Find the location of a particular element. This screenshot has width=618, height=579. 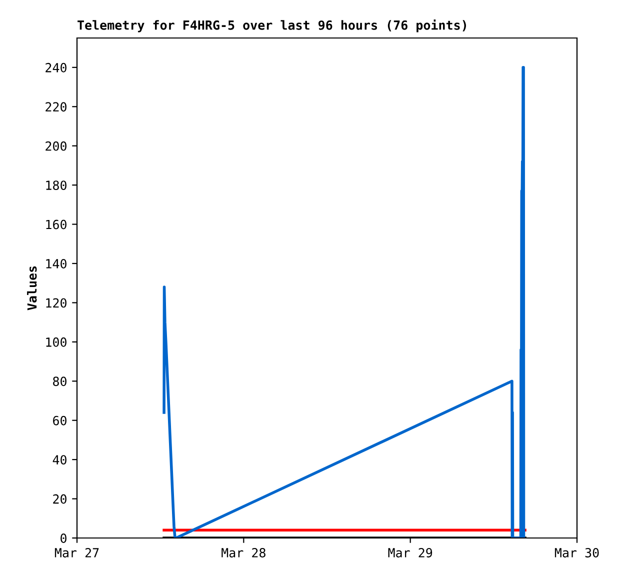

y-tick-label: 200 is located at coordinates (56, 146).